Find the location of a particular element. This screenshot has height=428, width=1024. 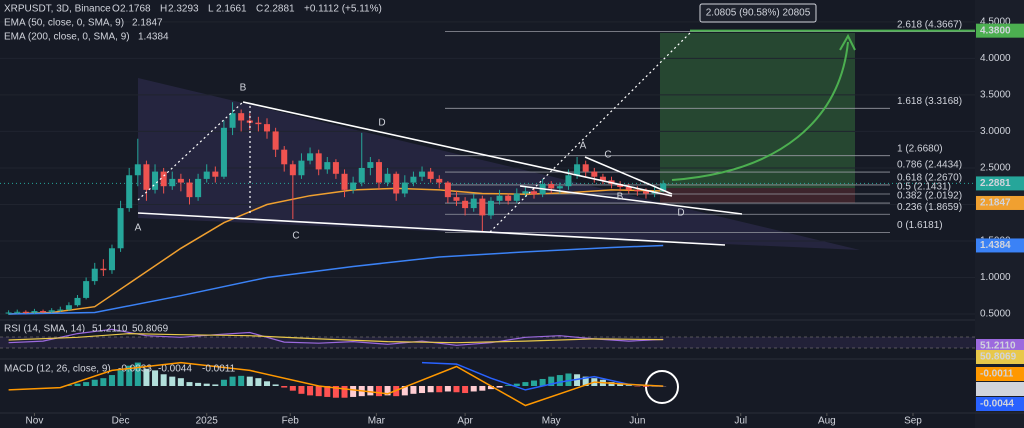

macd-badge-bg is located at coordinates (1000, 389).